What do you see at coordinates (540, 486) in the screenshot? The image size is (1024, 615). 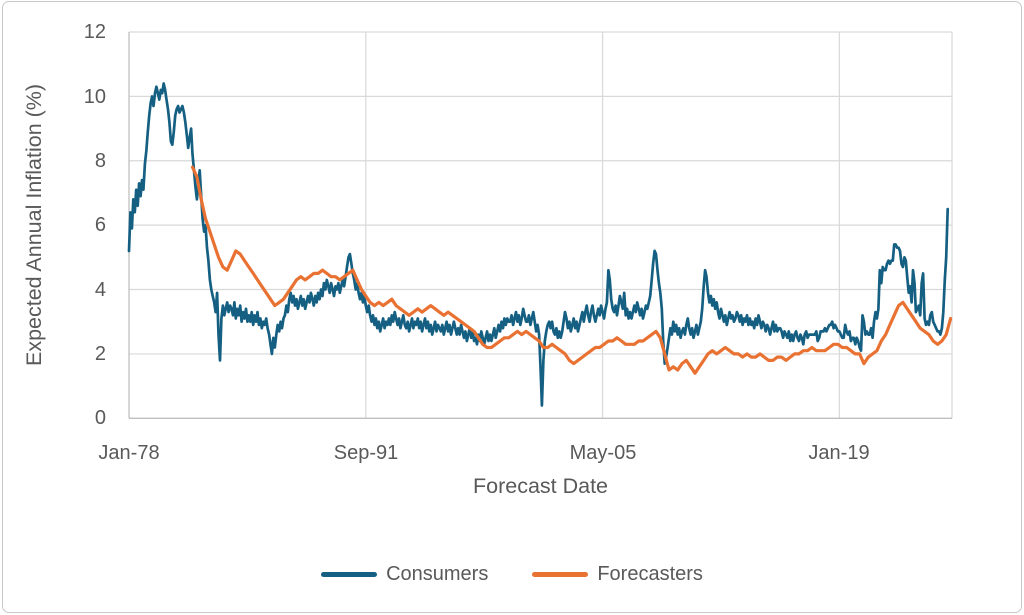 I see `x-axis-title: Forecast Date` at bounding box center [540, 486].